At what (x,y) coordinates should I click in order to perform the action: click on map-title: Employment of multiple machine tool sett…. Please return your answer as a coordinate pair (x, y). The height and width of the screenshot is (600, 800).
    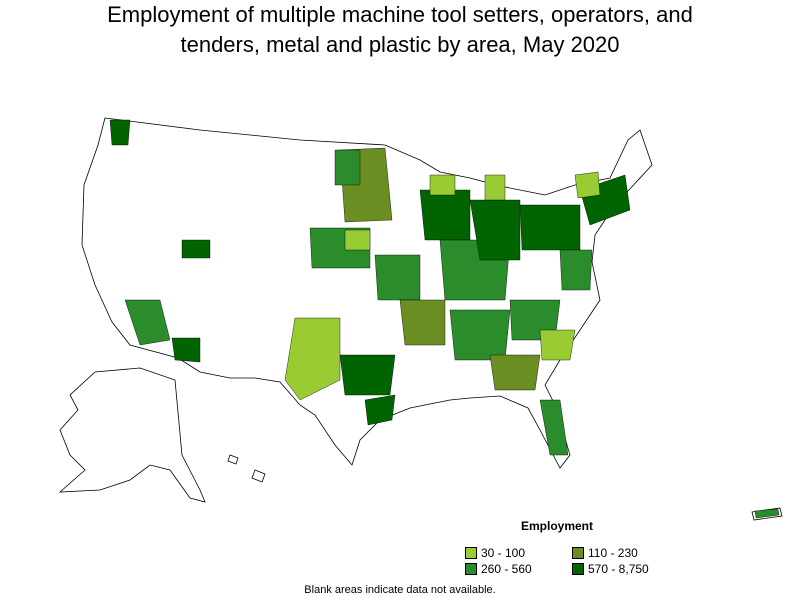
    Looking at the image, I should click on (400, 29).